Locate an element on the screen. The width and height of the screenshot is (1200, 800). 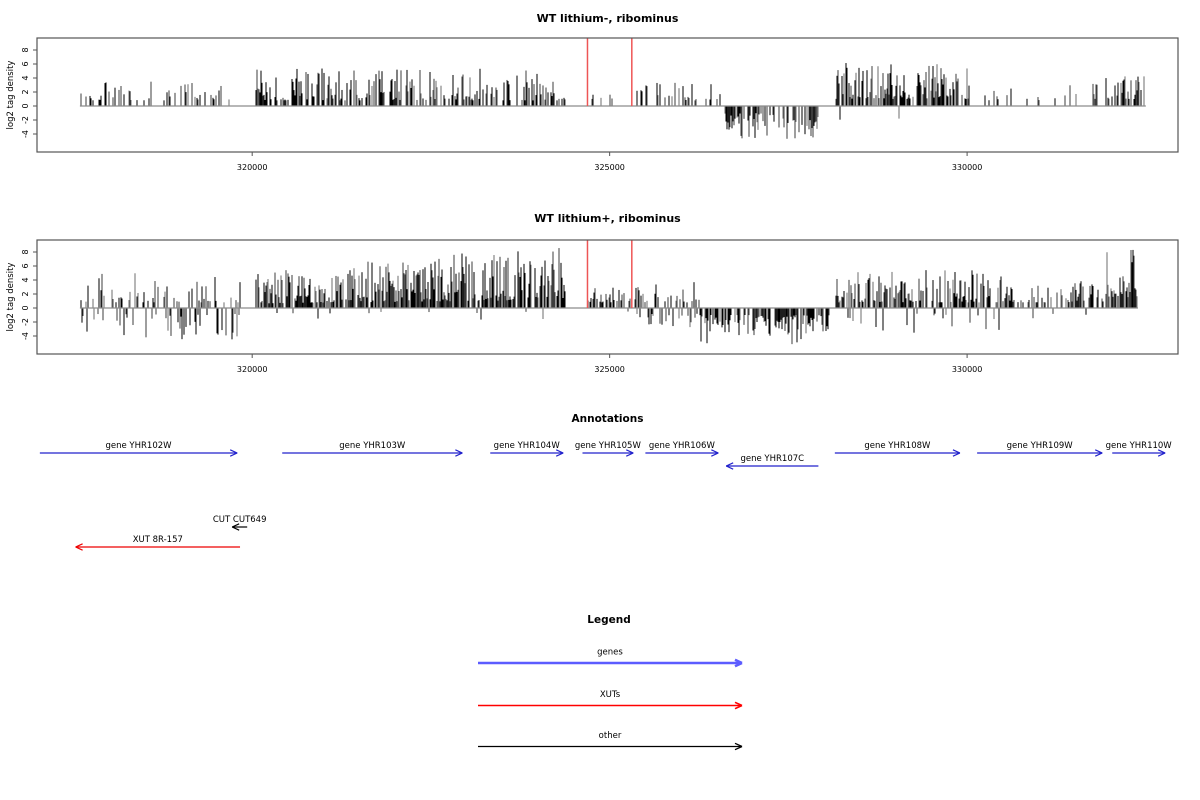
gene-feature: gene YHR107C is located at coordinates (772, 462).